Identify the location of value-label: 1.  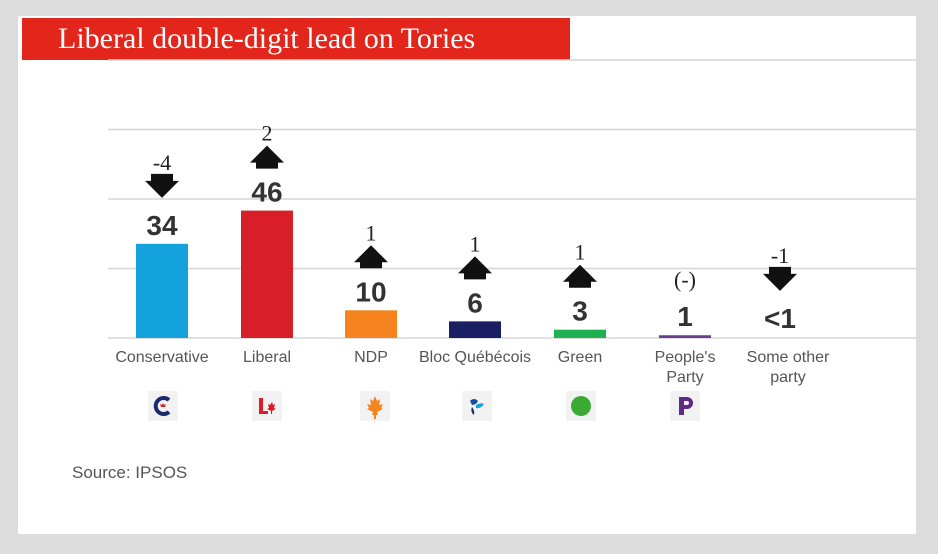
(685, 316).